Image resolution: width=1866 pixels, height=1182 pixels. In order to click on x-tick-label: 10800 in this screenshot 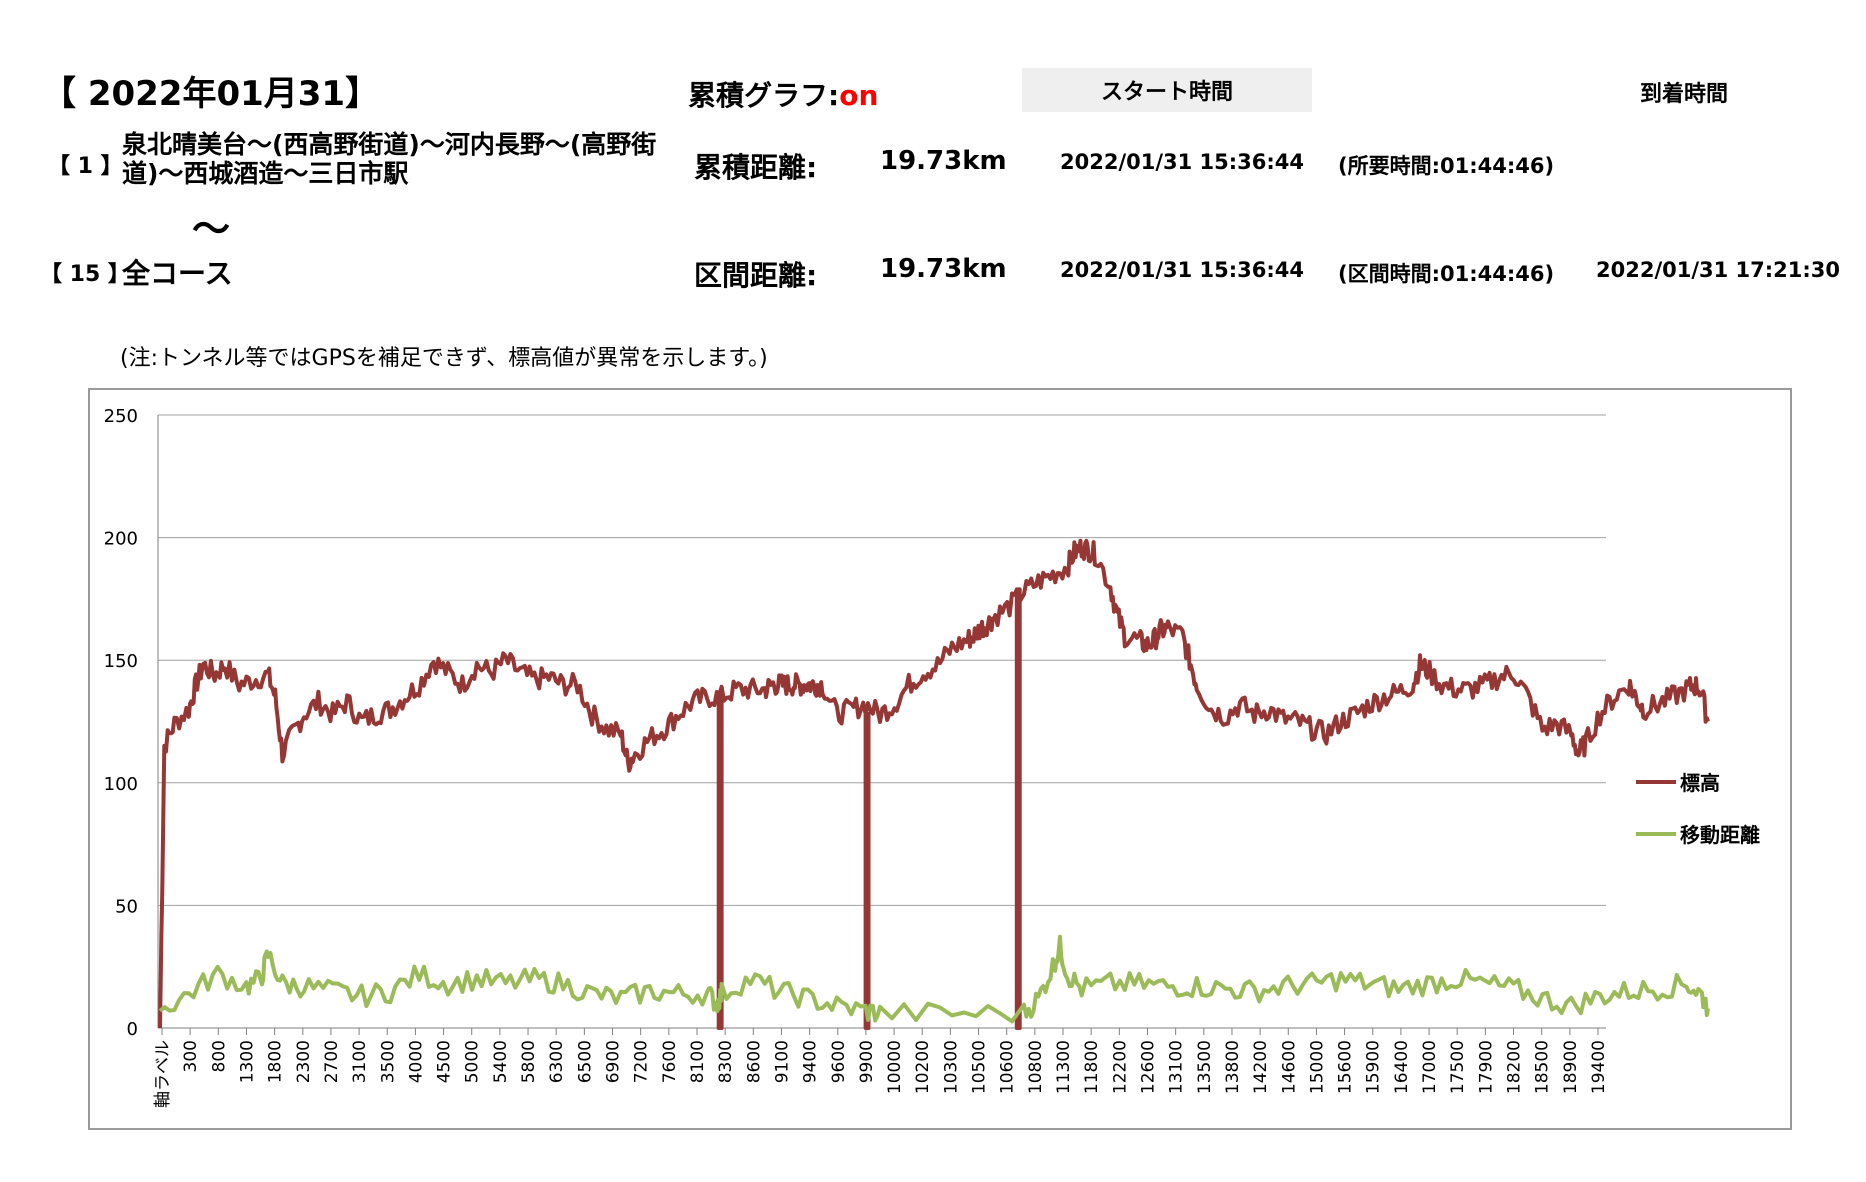, I will do `click(1036, 1067)`.